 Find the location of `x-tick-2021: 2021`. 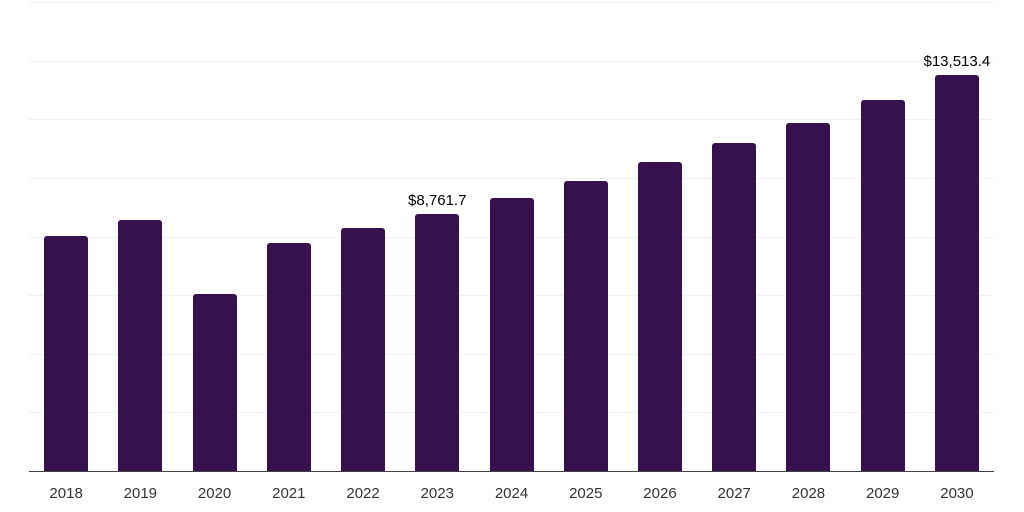

x-tick-2021: 2021 is located at coordinates (289, 493).